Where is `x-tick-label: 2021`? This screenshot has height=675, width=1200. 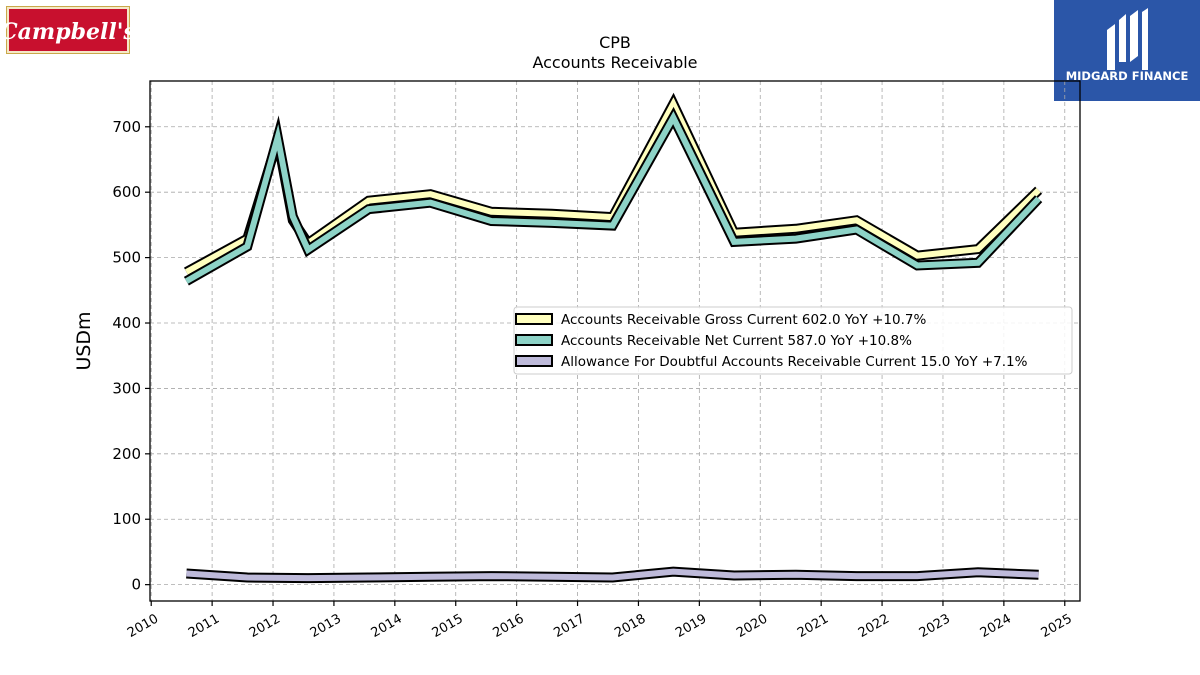 x-tick-label: 2021 is located at coordinates (813, 626).